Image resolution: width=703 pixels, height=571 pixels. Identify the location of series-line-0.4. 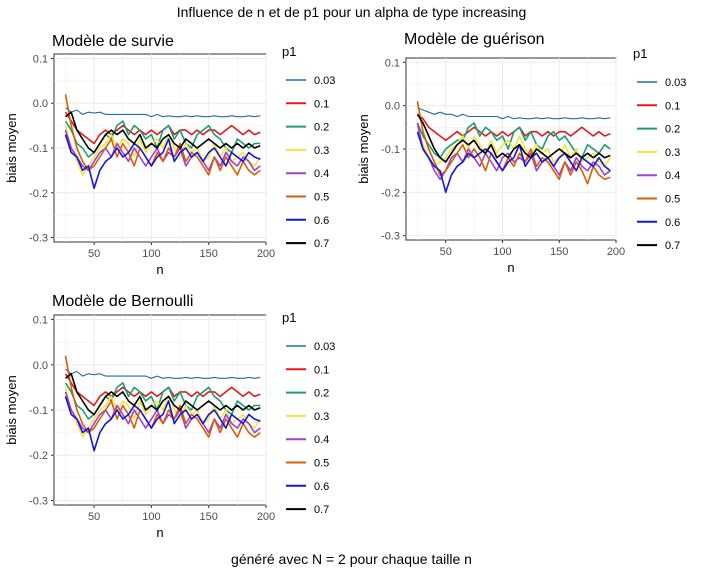
(513, 151).